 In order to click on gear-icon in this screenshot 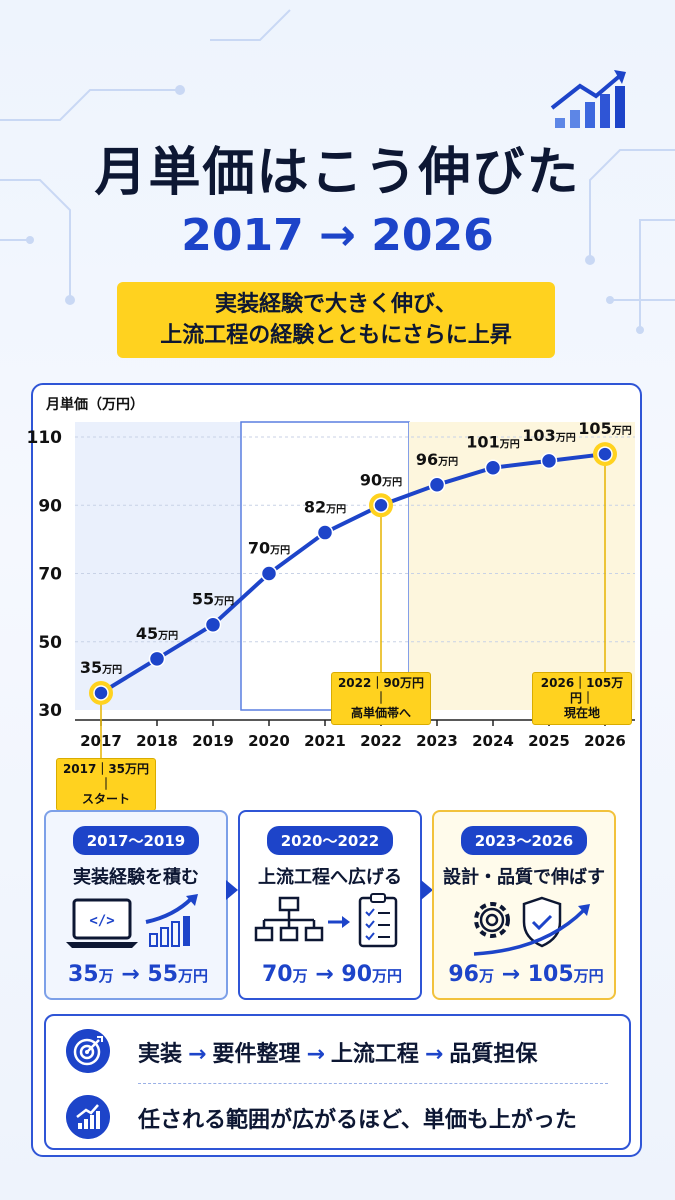, I will do `click(492, 920)`.